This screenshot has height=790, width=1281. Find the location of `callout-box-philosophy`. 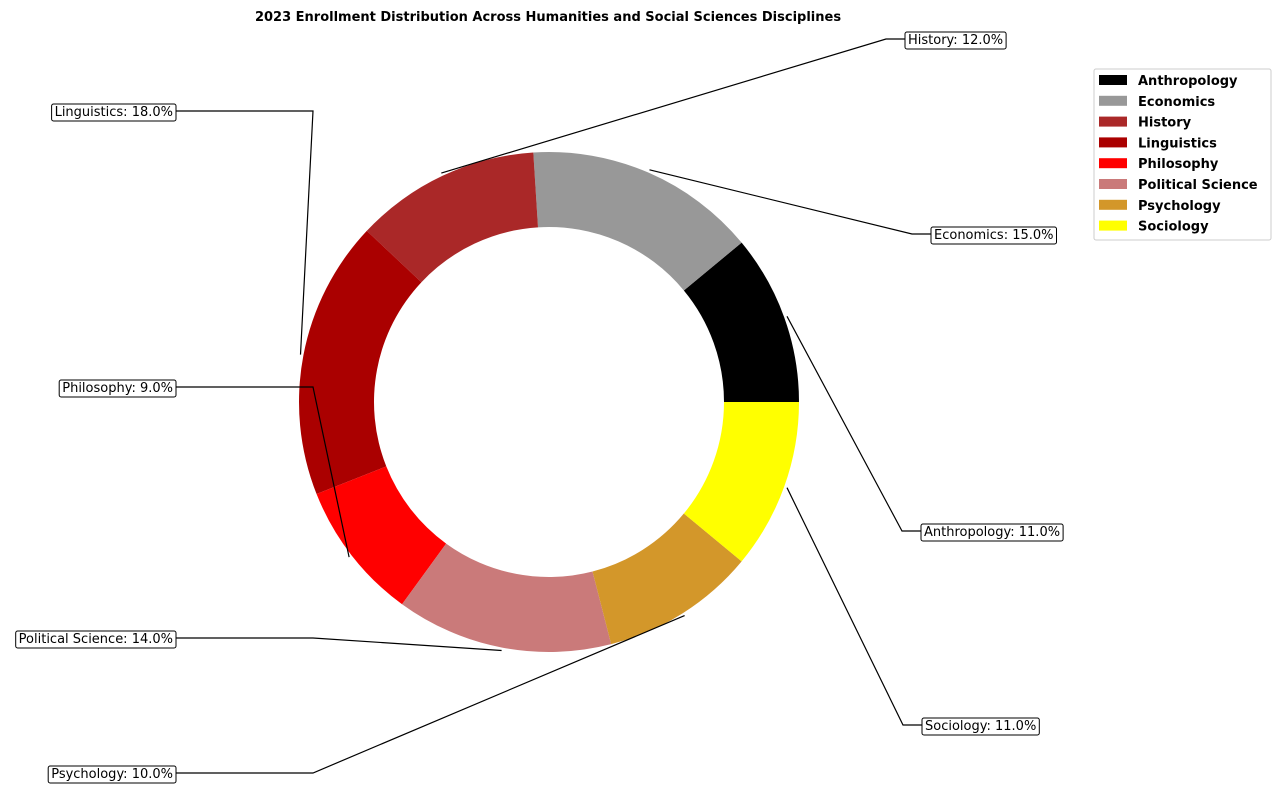

callout-box-philosophy is located at coordinates (117, 388).